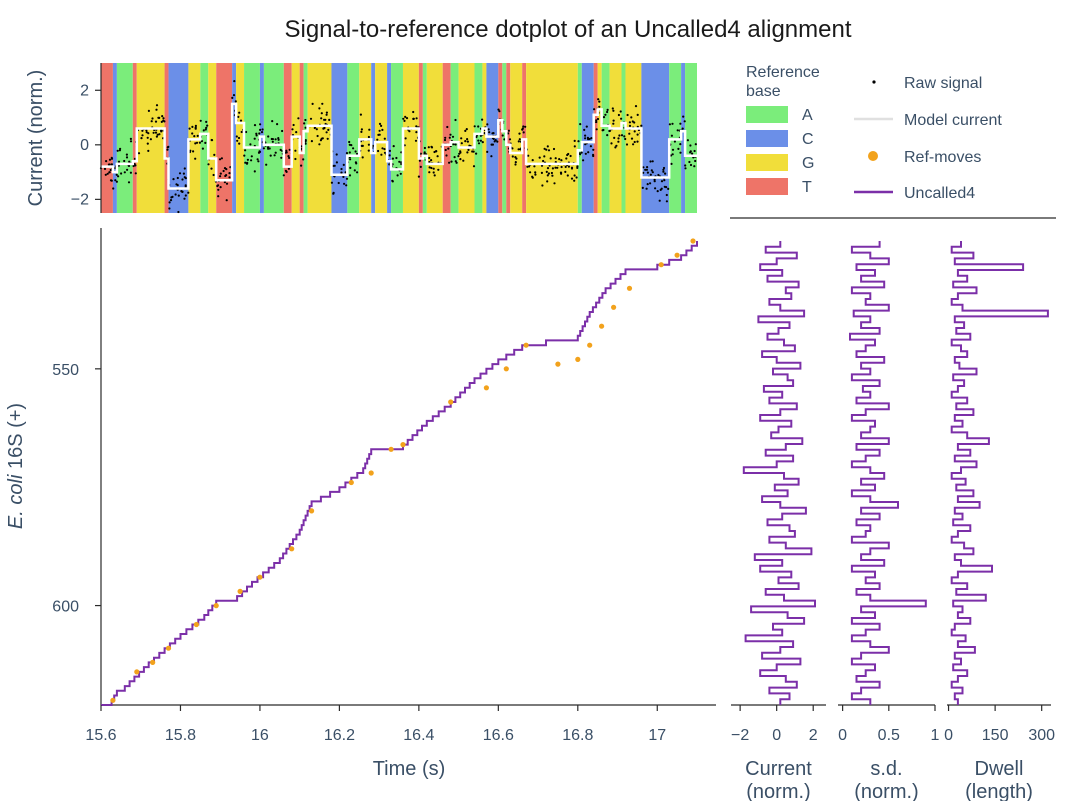  What do you see at coordinates (595, 138) in the screenshot?
I see `segment-t` at bounding box center [595, 138].